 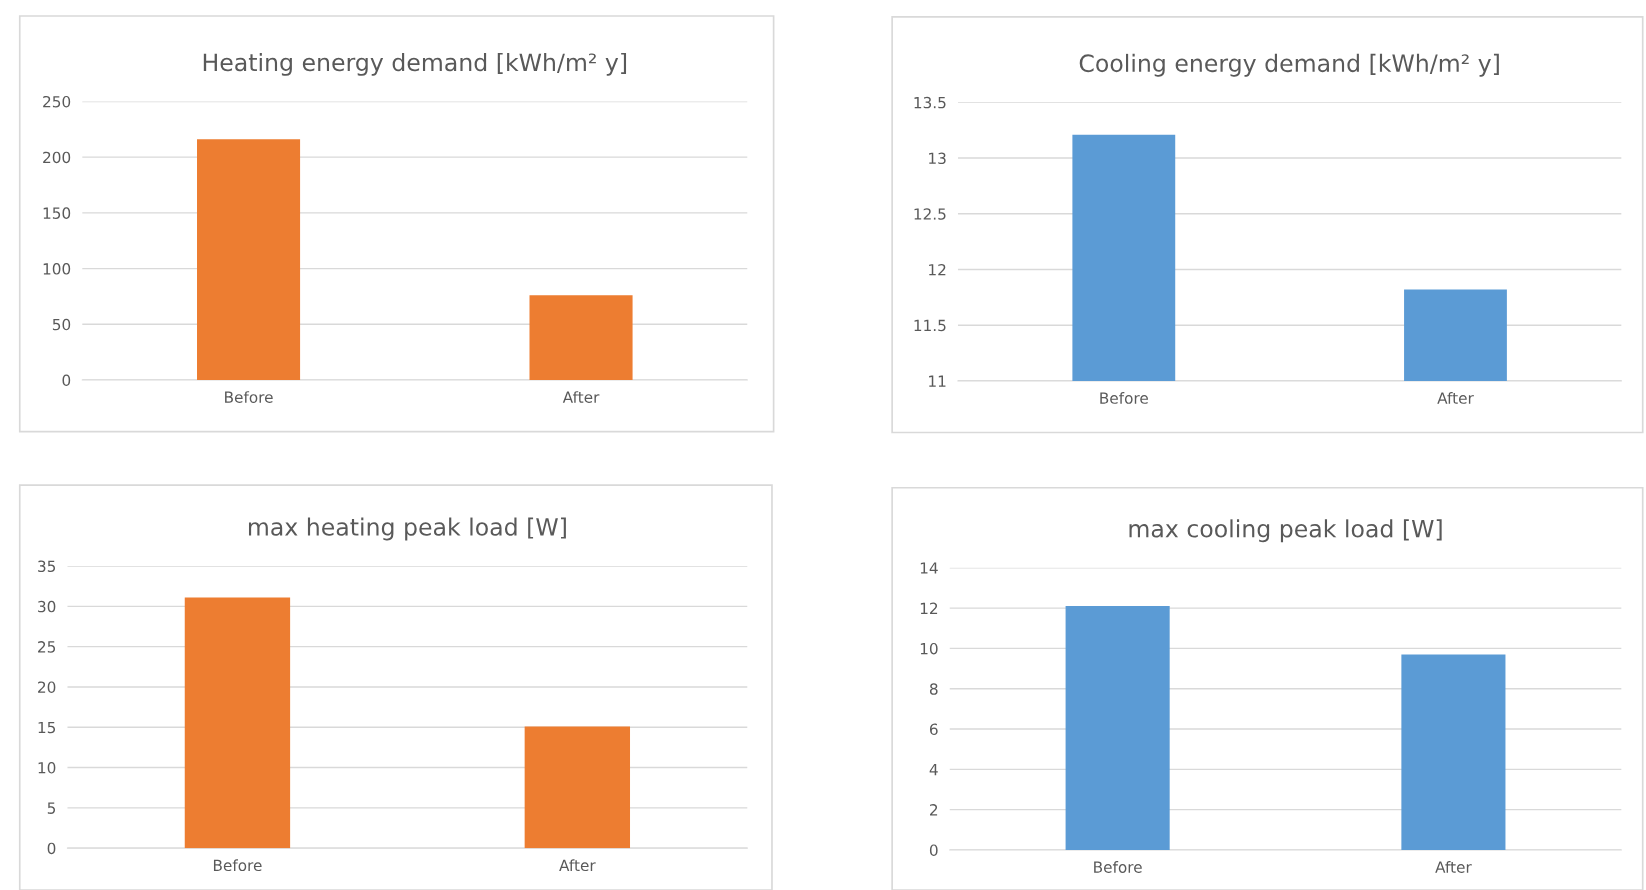 What do you see at coordinates (929, 568) in the screenshot?
I see `y-tick-label: 14` at bounding box center [929, 568].